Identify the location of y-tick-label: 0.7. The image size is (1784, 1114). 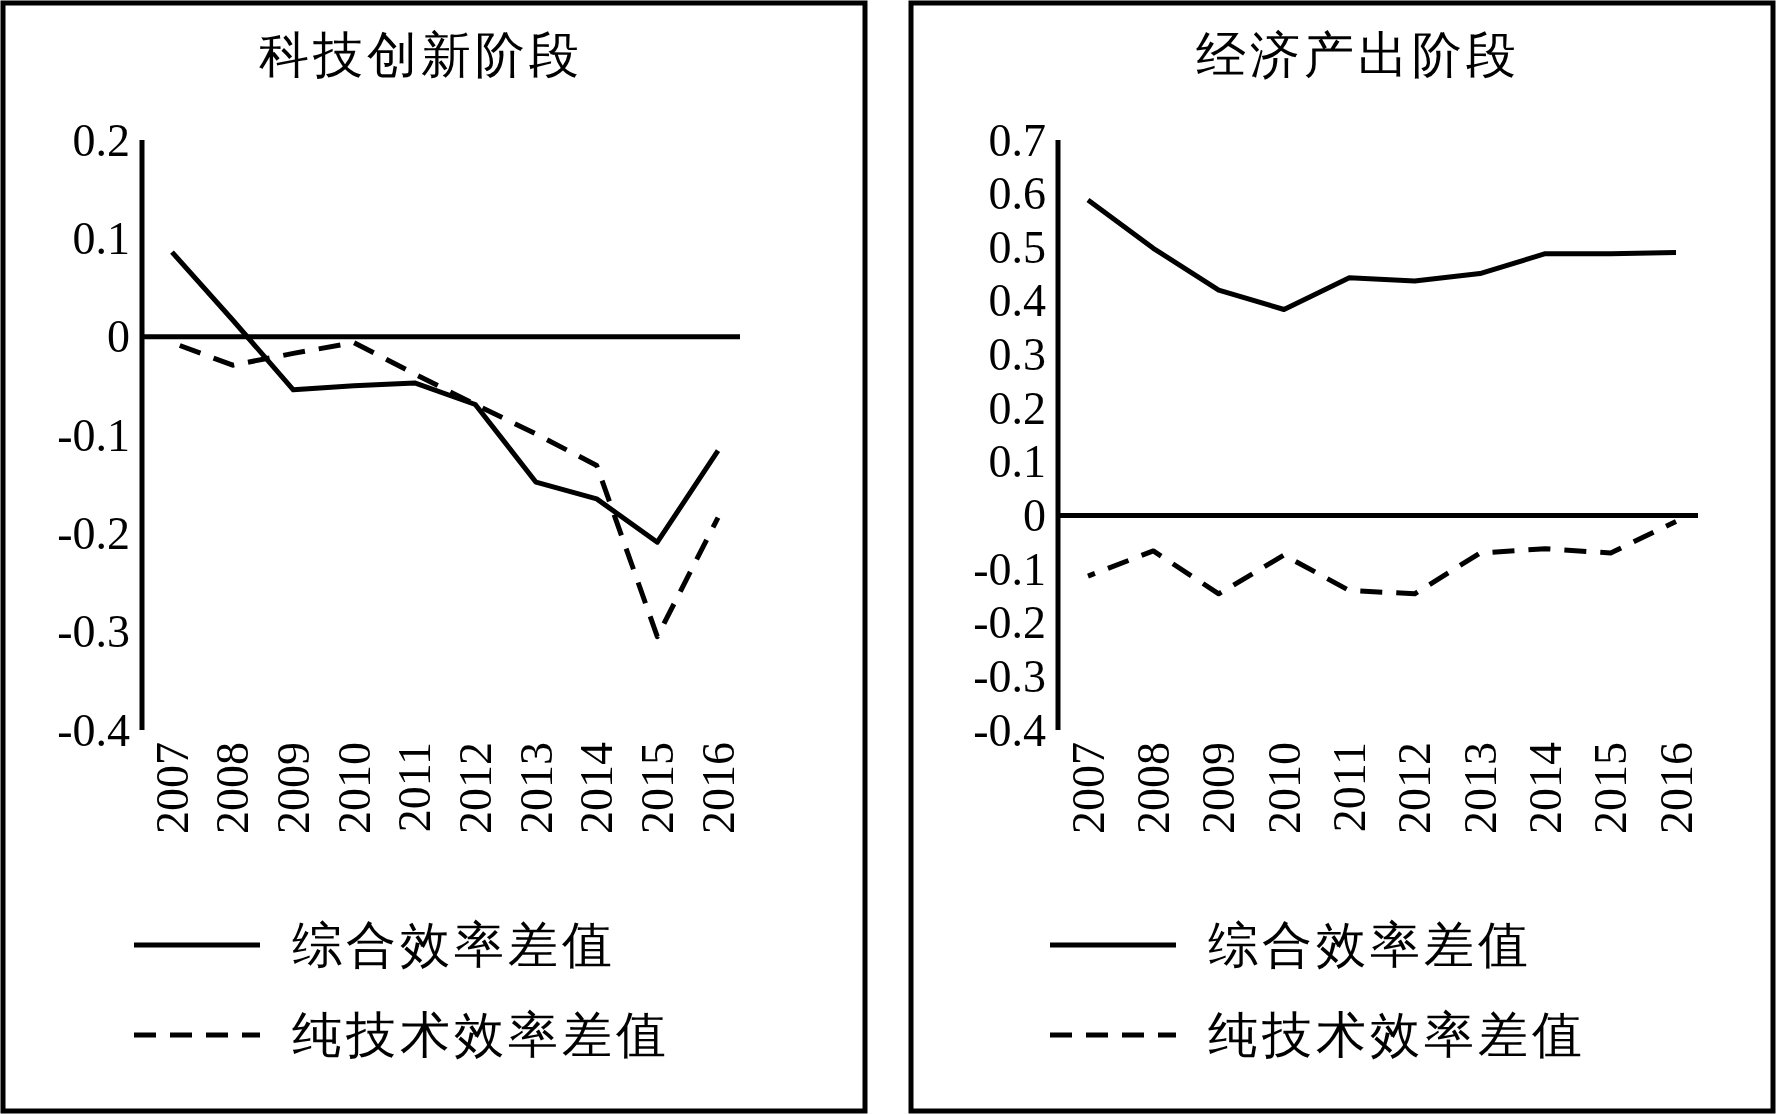
(1017, 140).